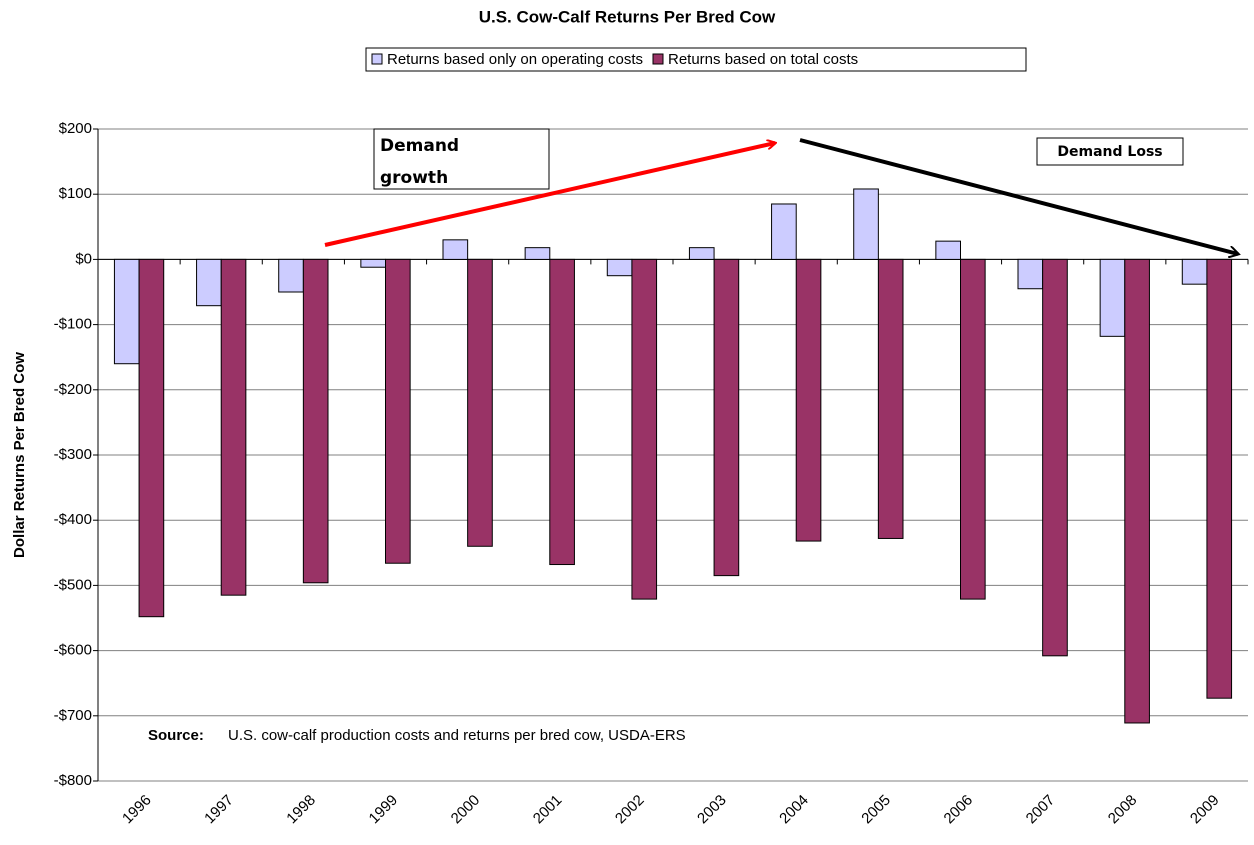  What do you see at coordinates (83, 258) in the screenshot?
I see `y-tick-label: $0` at bounding box center [83, 258].